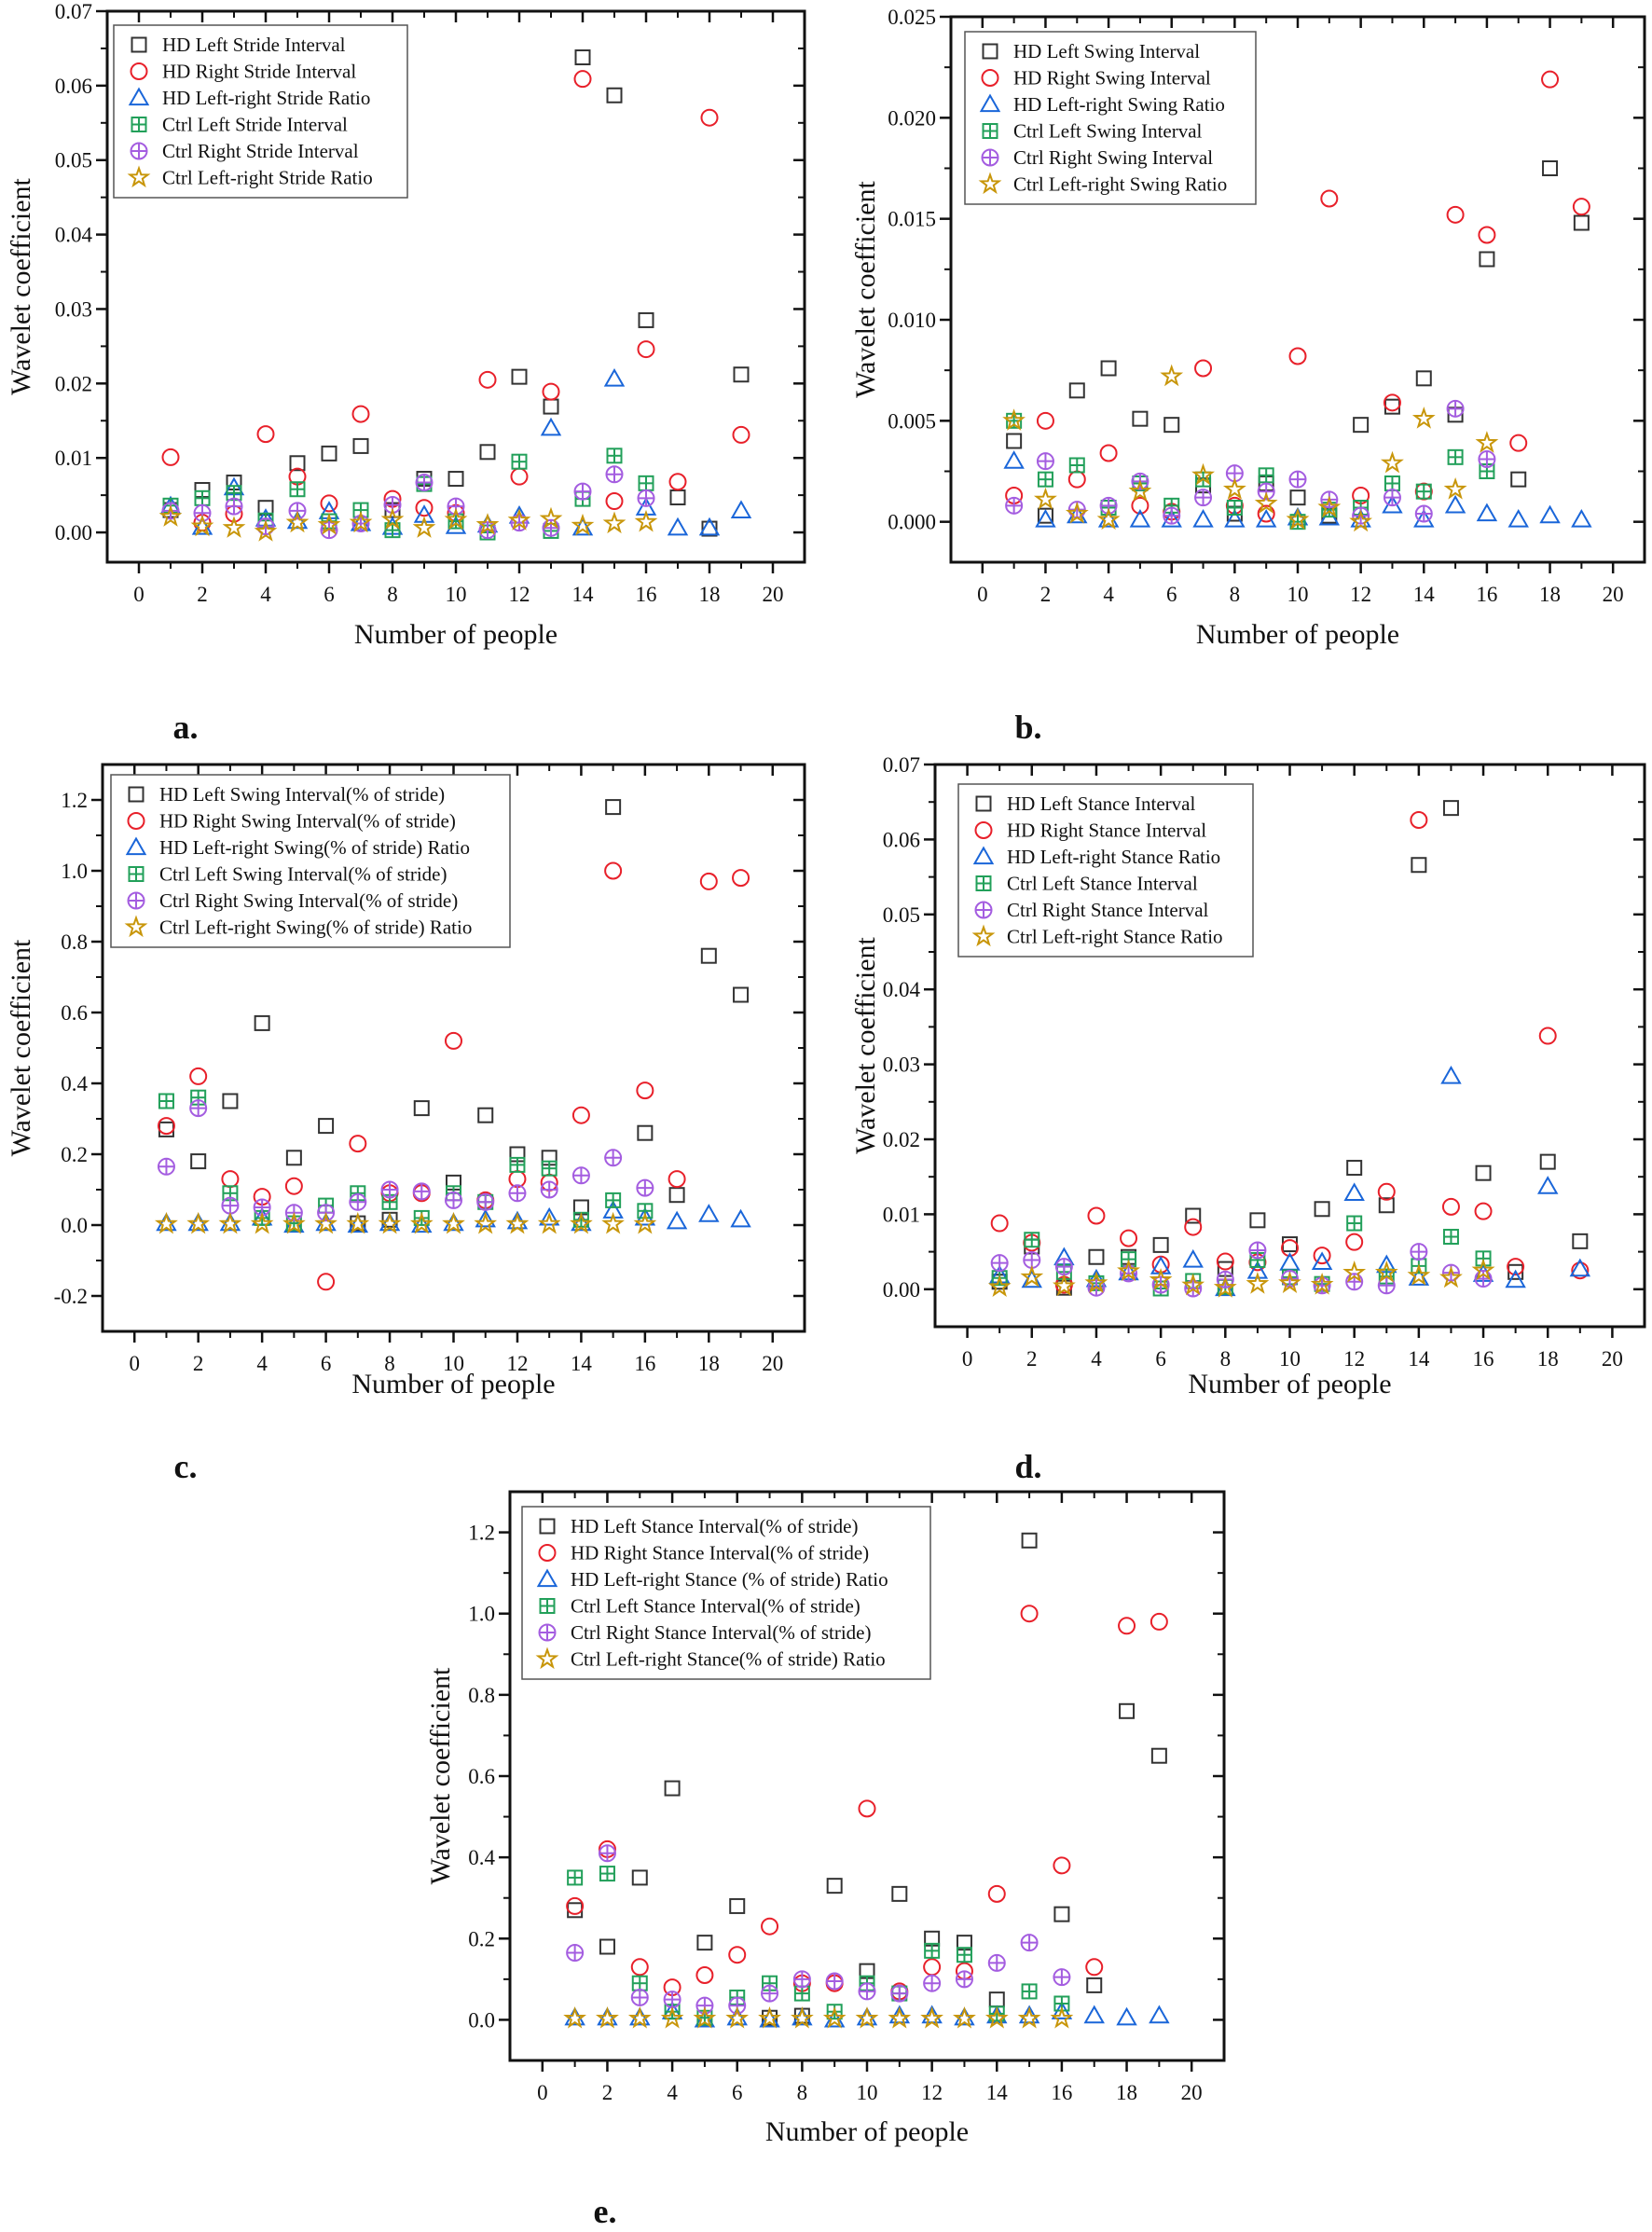 The height and width of the screenshot is (2232, 1652). I want to click on y-axis-label: Wavelet coefficient, so click(865, 288).